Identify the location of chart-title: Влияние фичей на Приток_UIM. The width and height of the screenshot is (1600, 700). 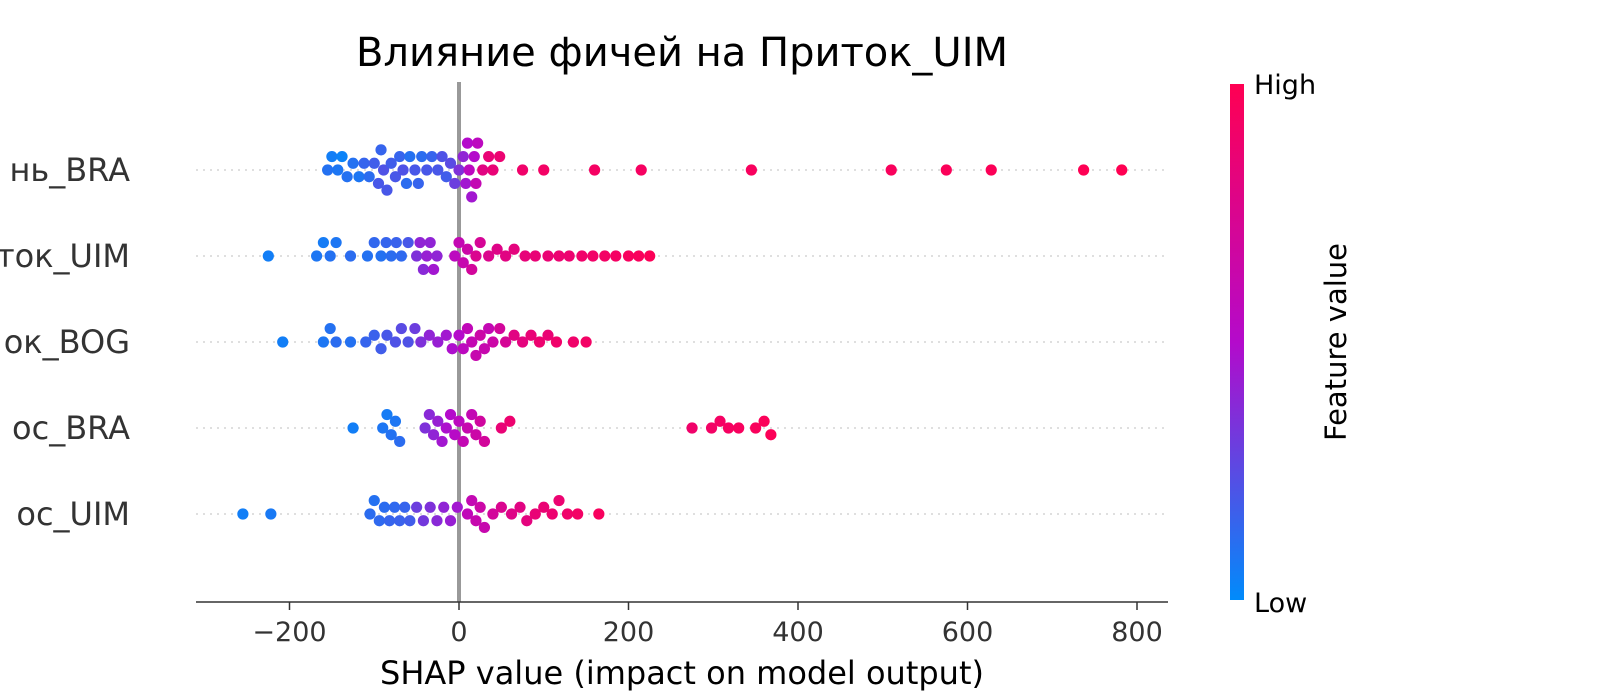
(682, 53).